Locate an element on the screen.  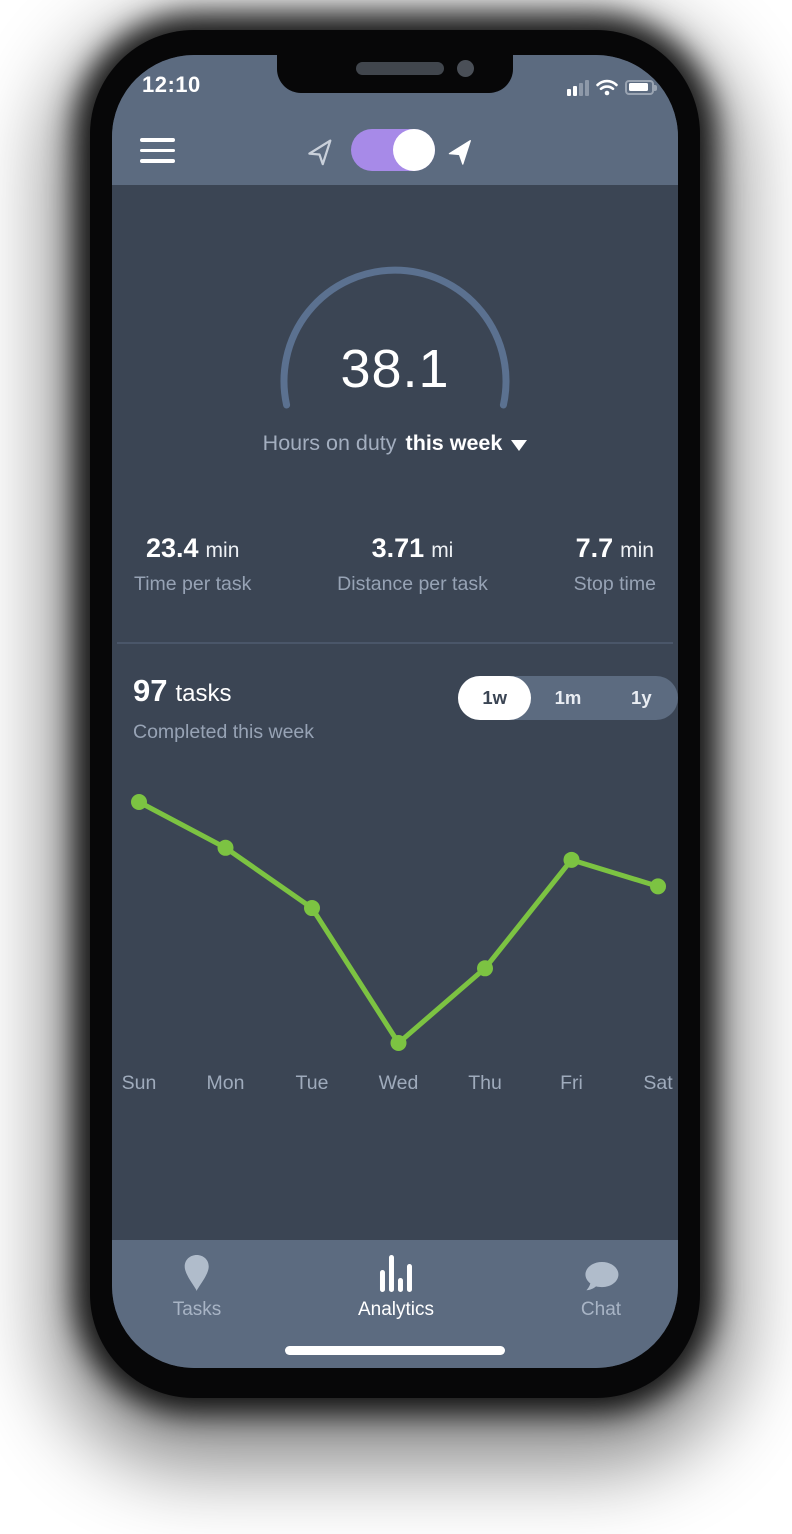
top-nav-bar: 12:10 is located at coordinates (395, 120).